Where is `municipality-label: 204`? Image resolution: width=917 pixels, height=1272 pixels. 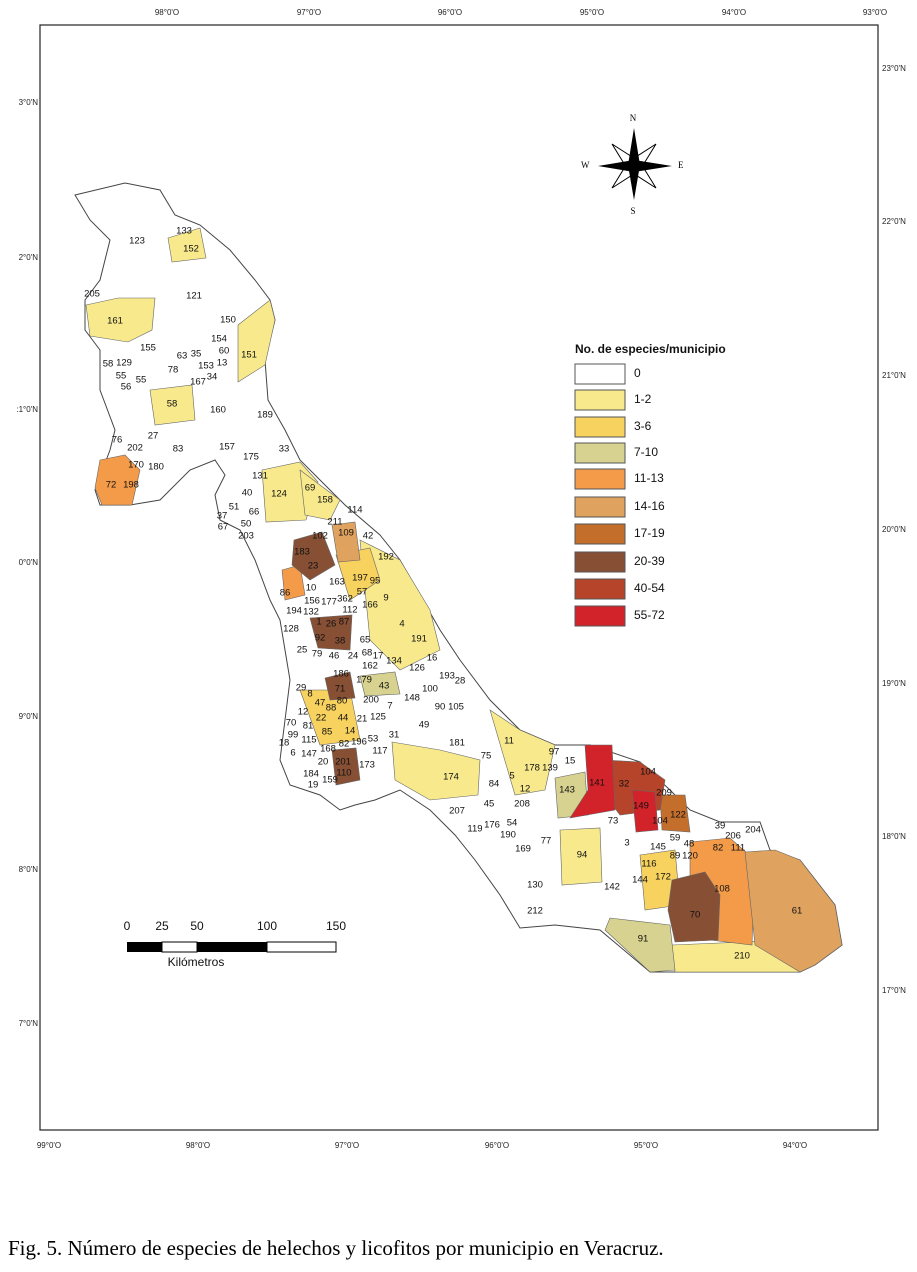
municipality-label: 204 is located at coordinates (753, 830).